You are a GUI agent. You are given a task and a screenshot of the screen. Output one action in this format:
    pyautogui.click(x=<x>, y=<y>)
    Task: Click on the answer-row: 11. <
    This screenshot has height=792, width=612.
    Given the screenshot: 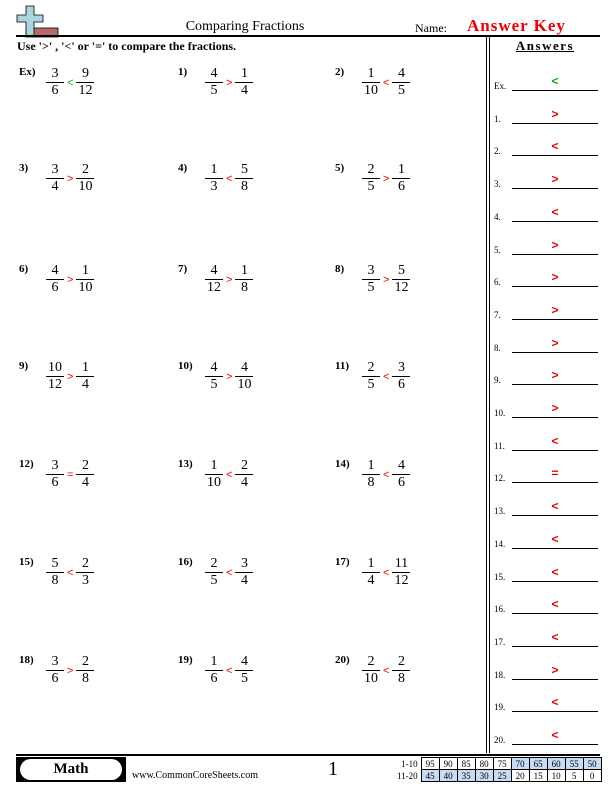 What is the action you would take?
    pyautogui.click(x=546, y=442)
    